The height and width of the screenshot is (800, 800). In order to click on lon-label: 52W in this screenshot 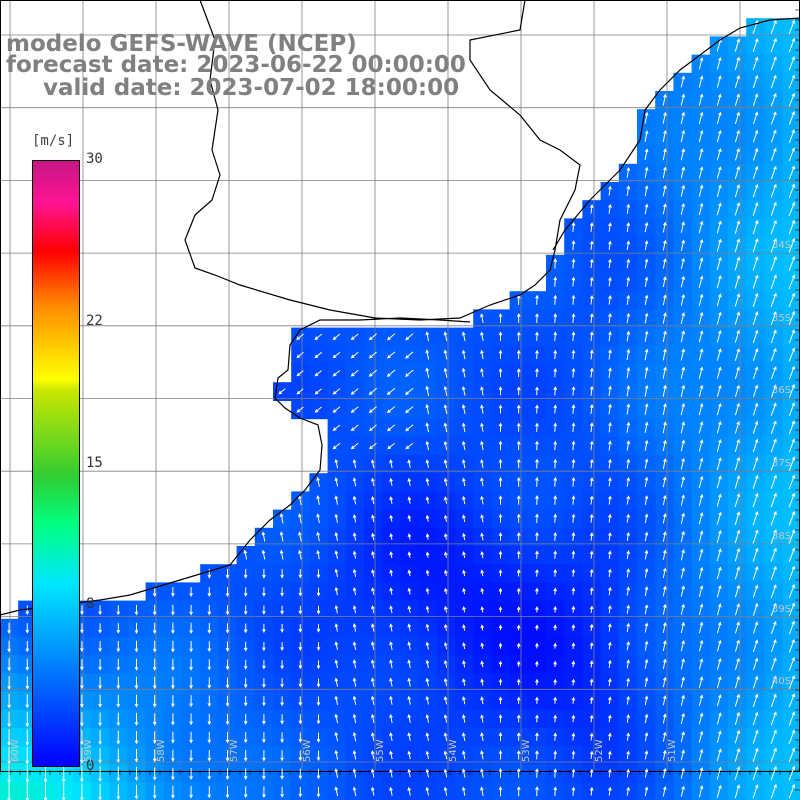, I will do `click(599, 750)`.